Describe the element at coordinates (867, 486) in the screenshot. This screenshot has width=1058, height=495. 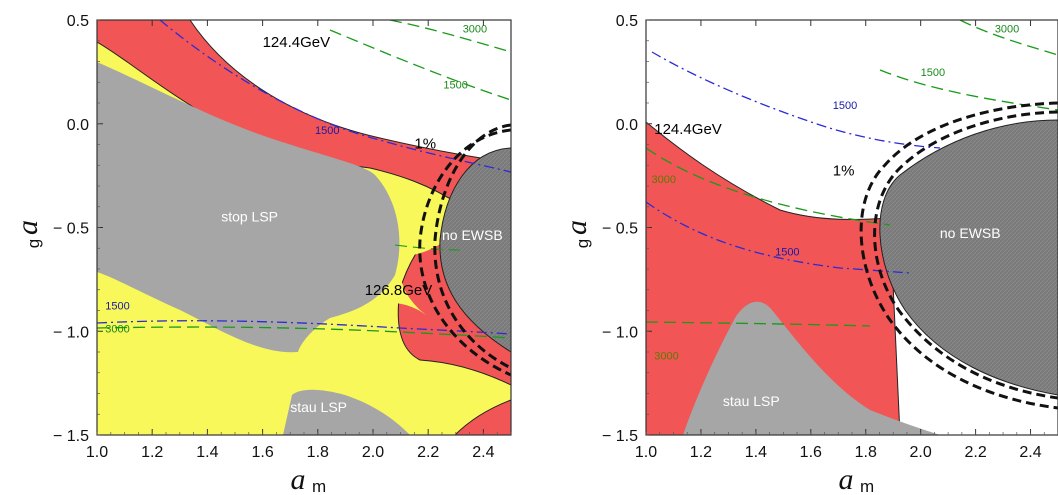
I see `right-x-axis-label-sub: m` at that location.